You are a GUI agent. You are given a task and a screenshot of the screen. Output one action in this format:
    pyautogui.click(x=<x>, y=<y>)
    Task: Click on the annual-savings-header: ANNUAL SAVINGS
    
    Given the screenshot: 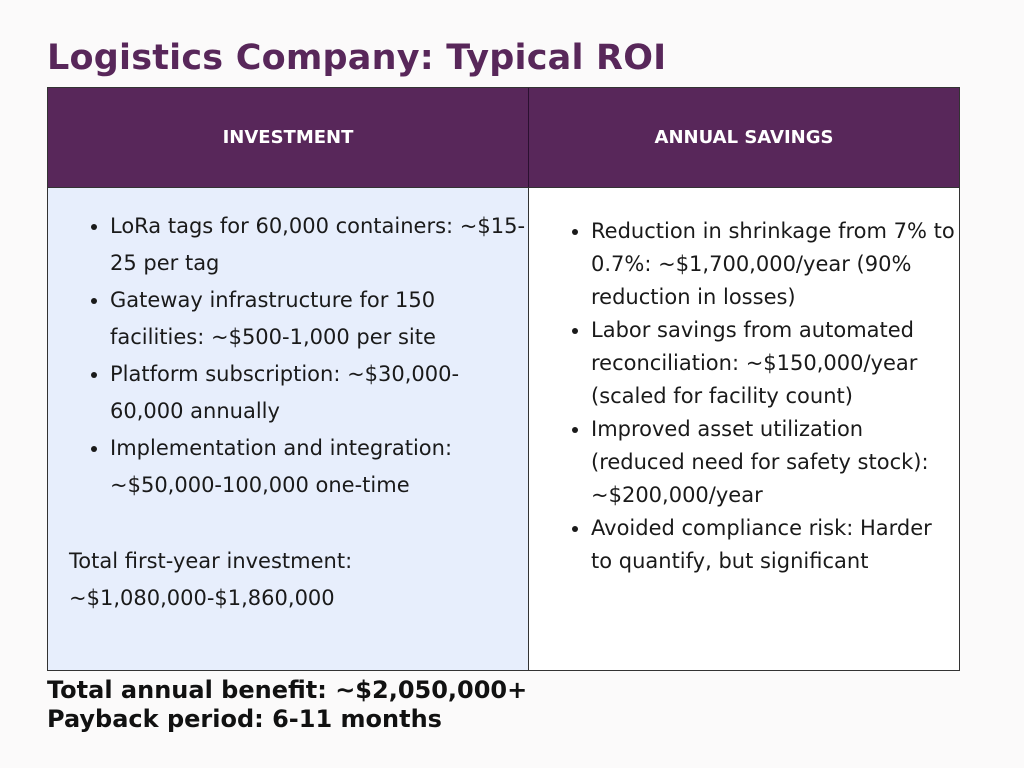 What is the action you would take?
    pyautogui.click(x=744, y=137)
    